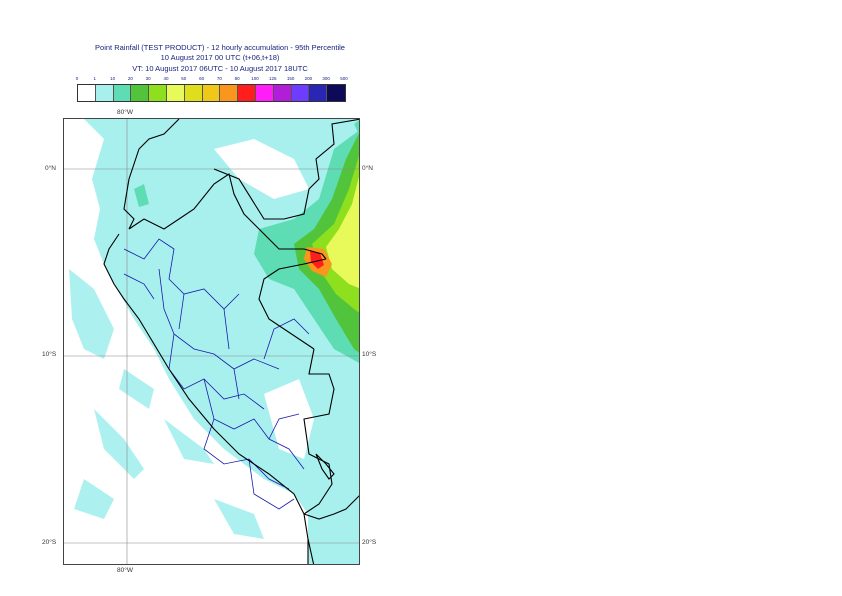 Image resolution: width=842 pixels, height=596 pixels. Describe the element at coordinates (113, 78) in the screenshot. I see `legend-tick-label: 10` at that location.